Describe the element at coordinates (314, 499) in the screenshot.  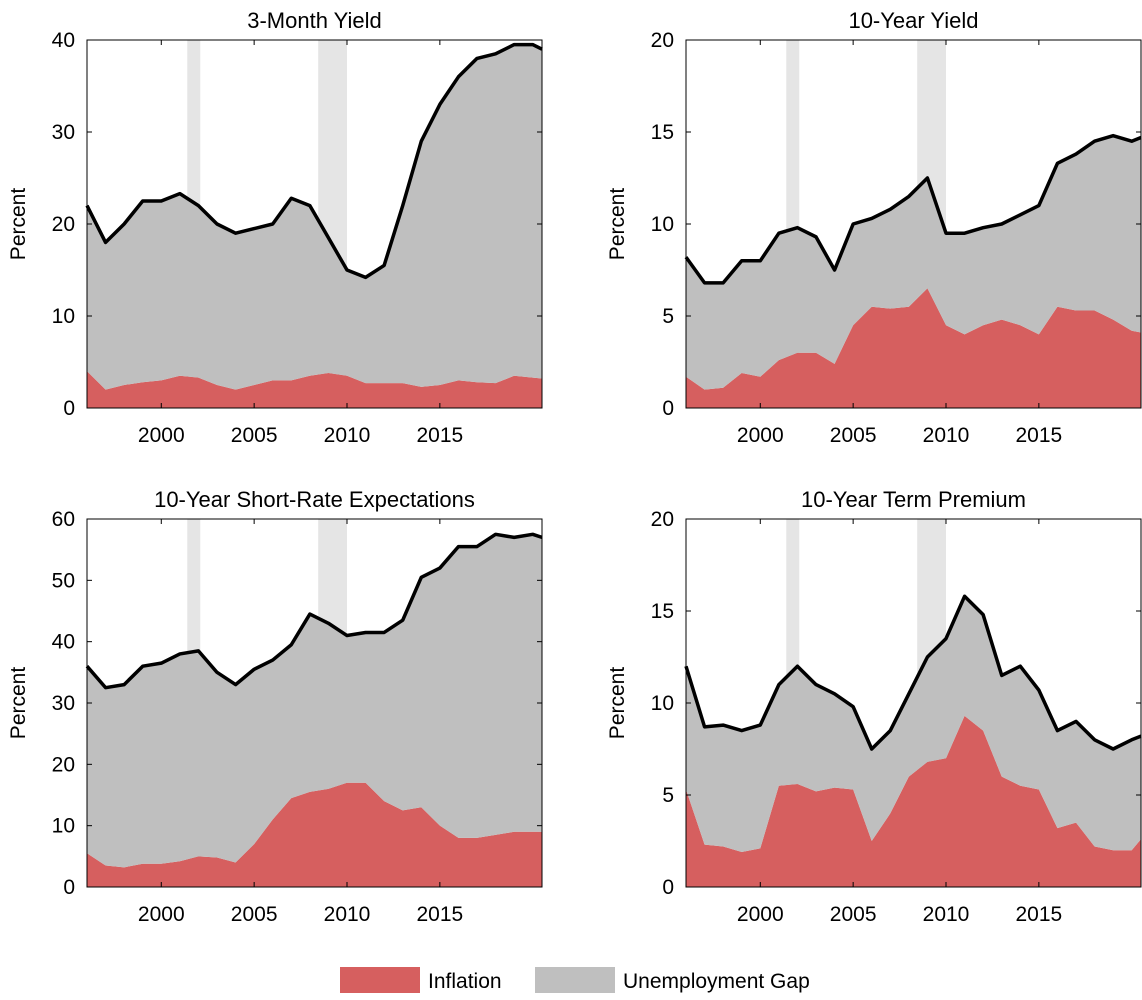
I see `chart-title: 10-Year Short-Rate Expectations` at that location.